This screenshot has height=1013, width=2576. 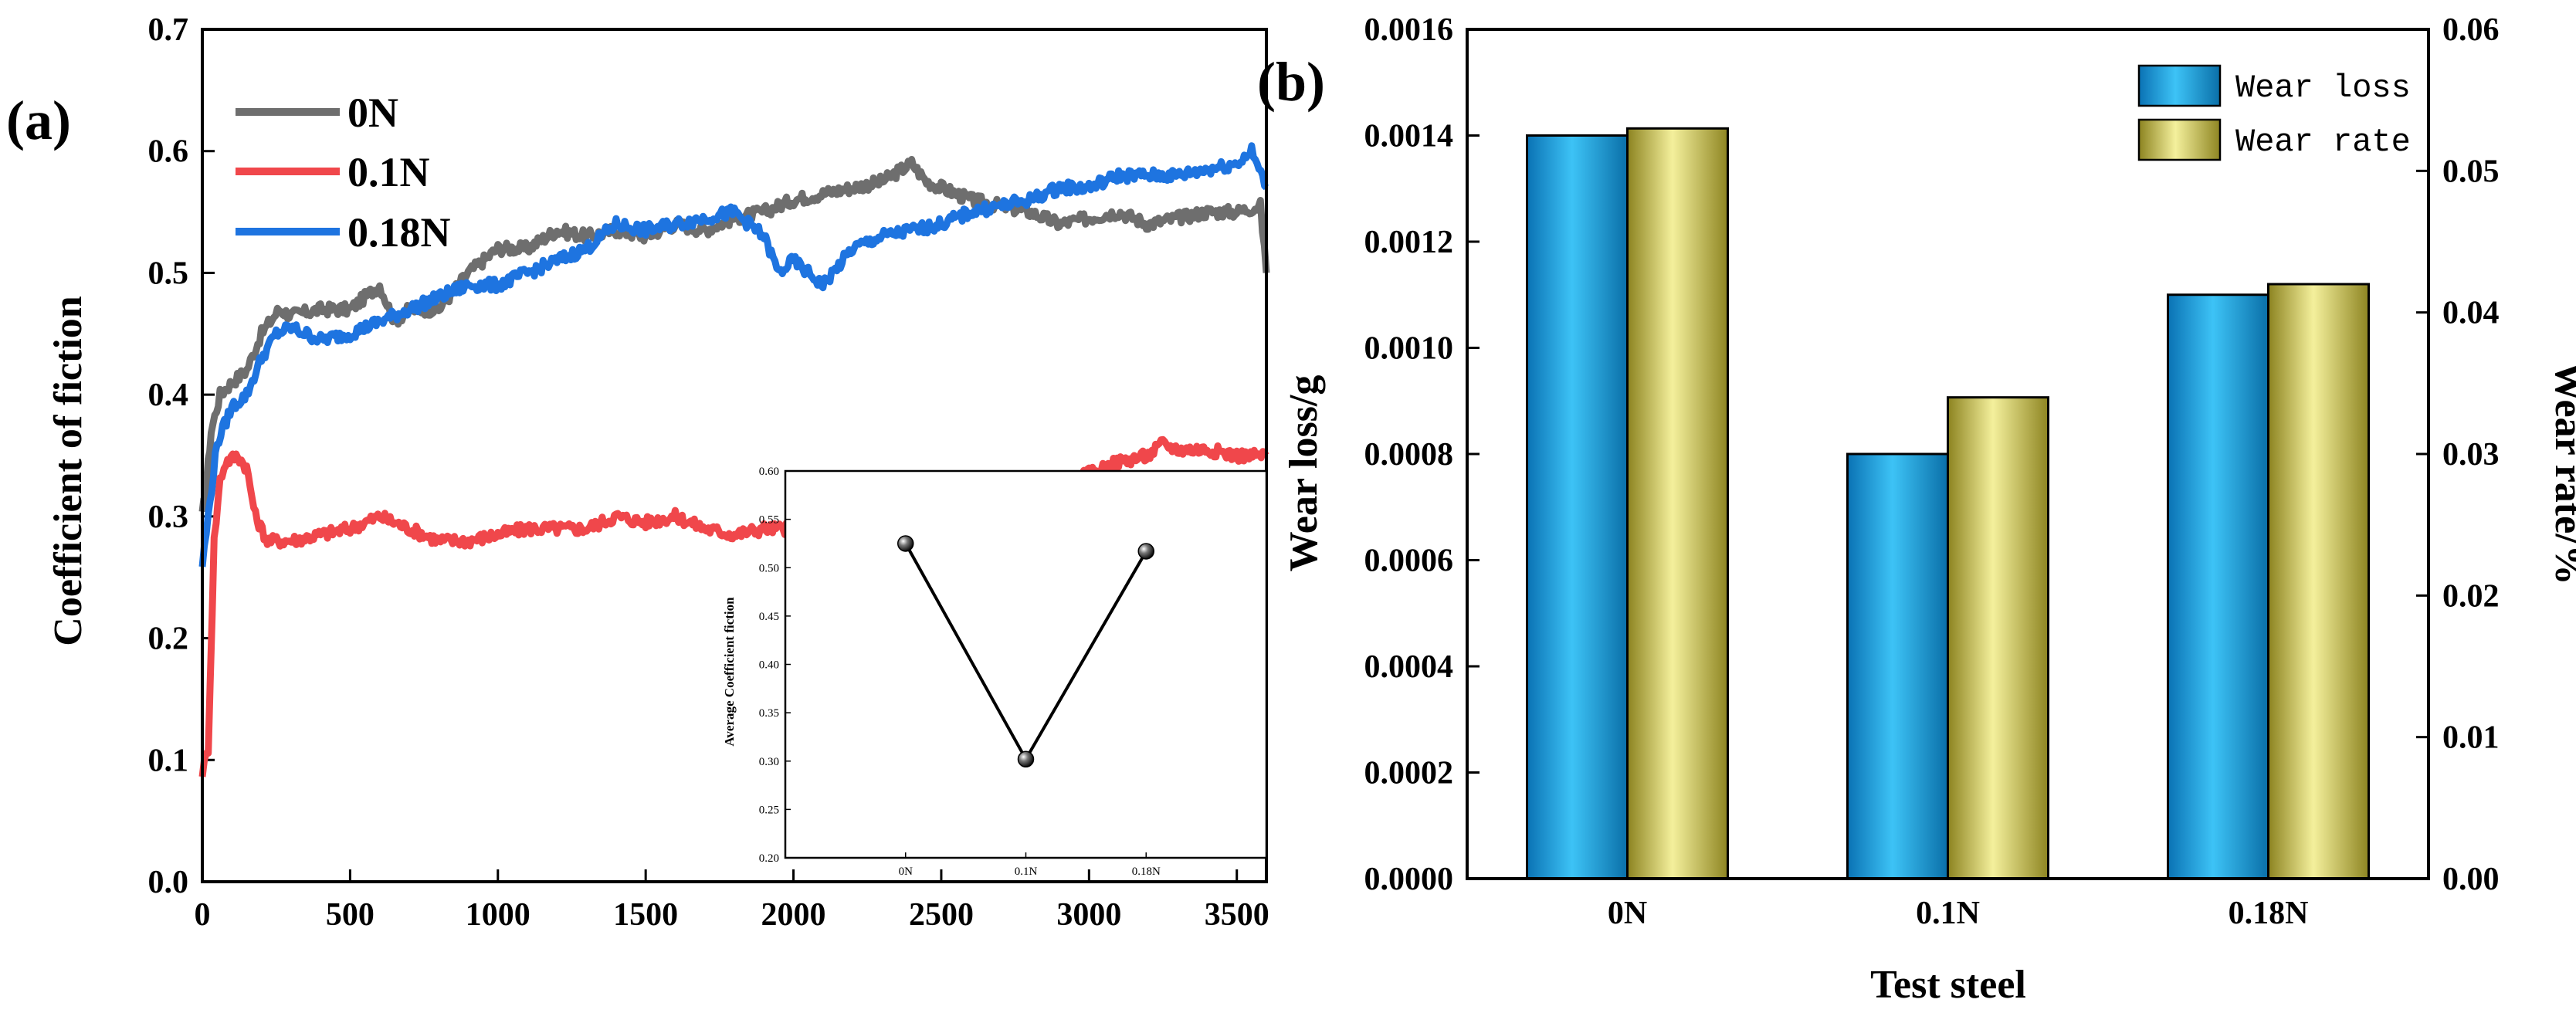 What do you see at coordinates (769, 713) in the screenshot?
I see `inset-y-tick-label: 0.35` at bounding box center [769, 713].